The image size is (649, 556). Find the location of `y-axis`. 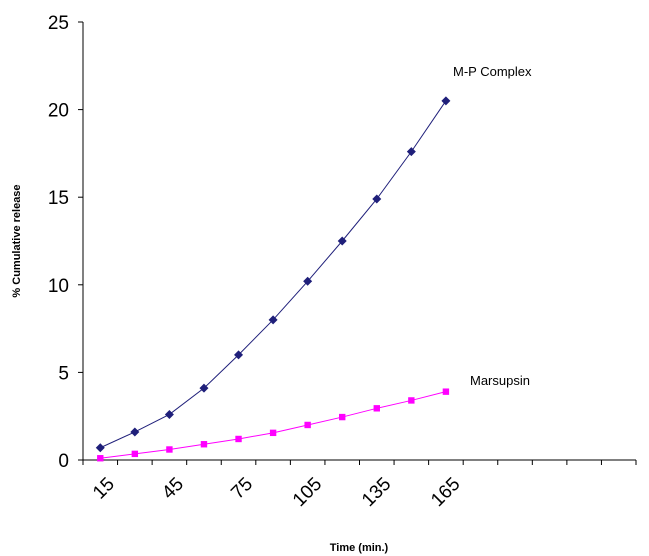

y-axis is located at coordinates (81, 241).